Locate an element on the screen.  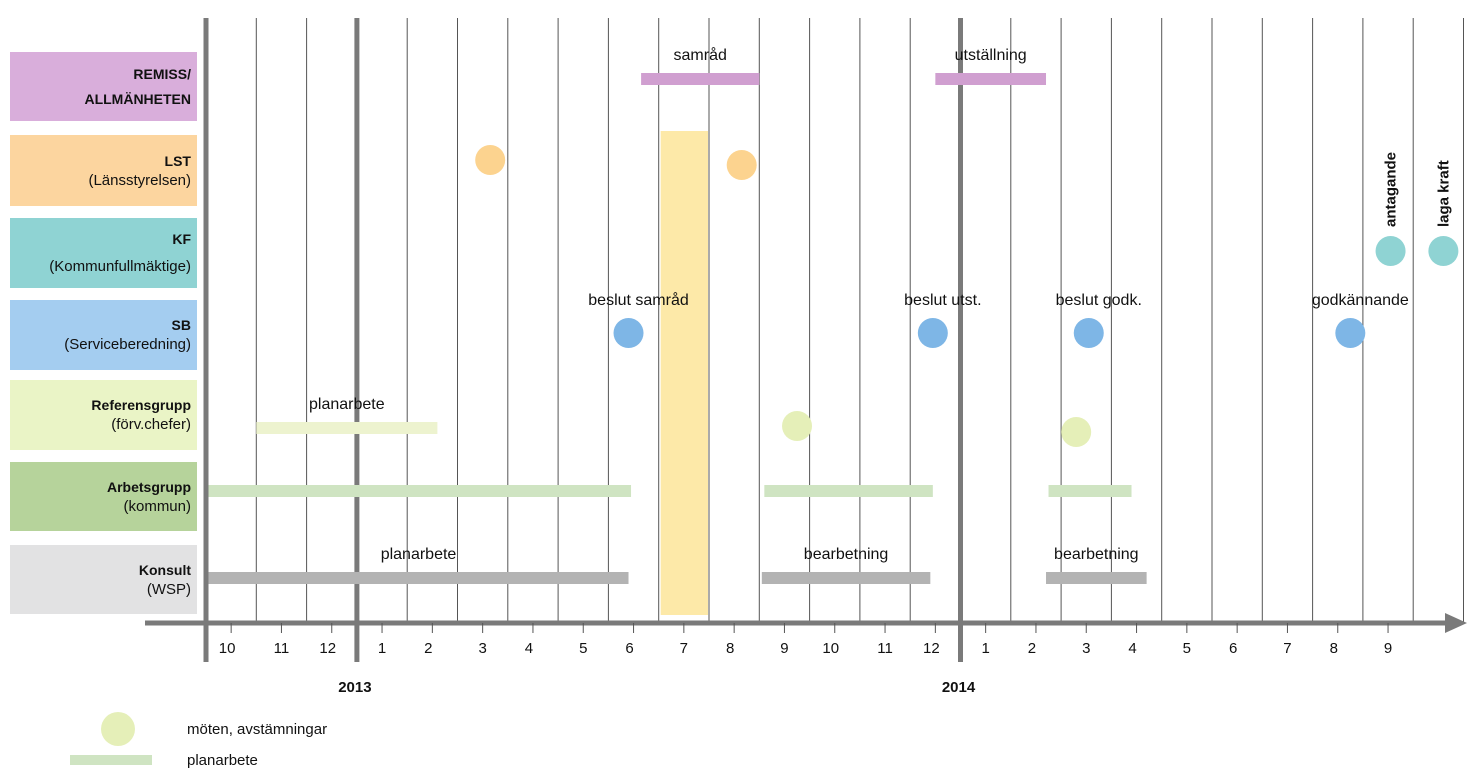
row-label-sb: SB (Serviceberedning) is located at coordinates (103, 335).